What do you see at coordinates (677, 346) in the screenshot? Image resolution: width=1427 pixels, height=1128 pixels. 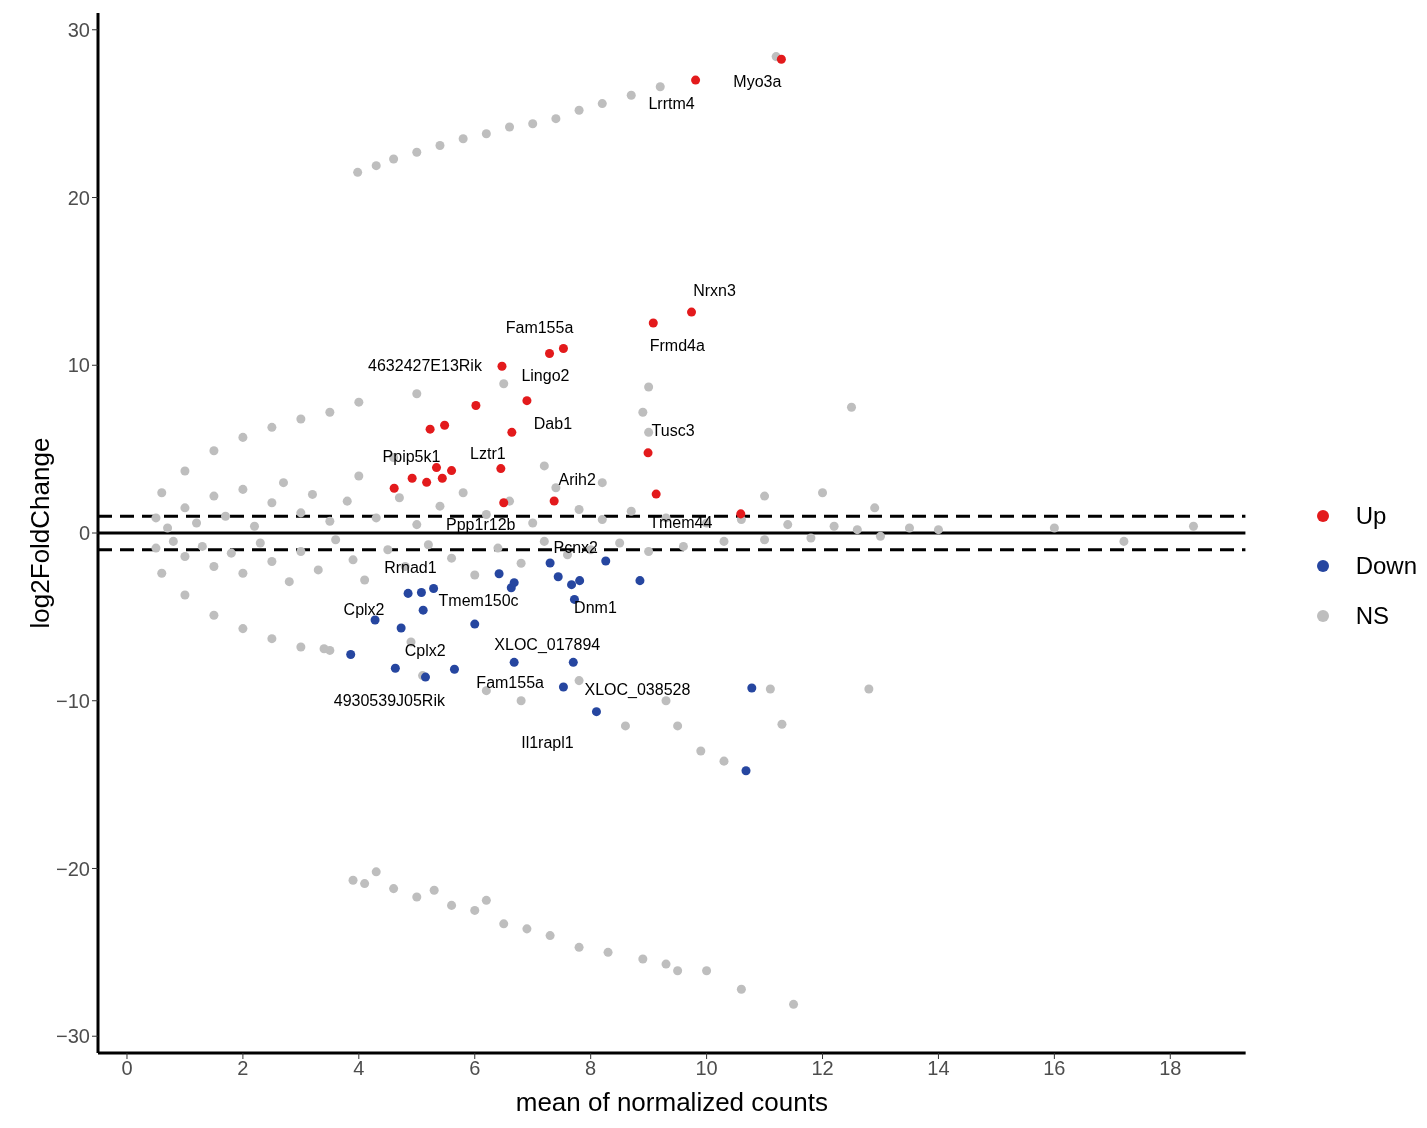 I see `annotation: Frmd4a` at bounding box center [677, 346].